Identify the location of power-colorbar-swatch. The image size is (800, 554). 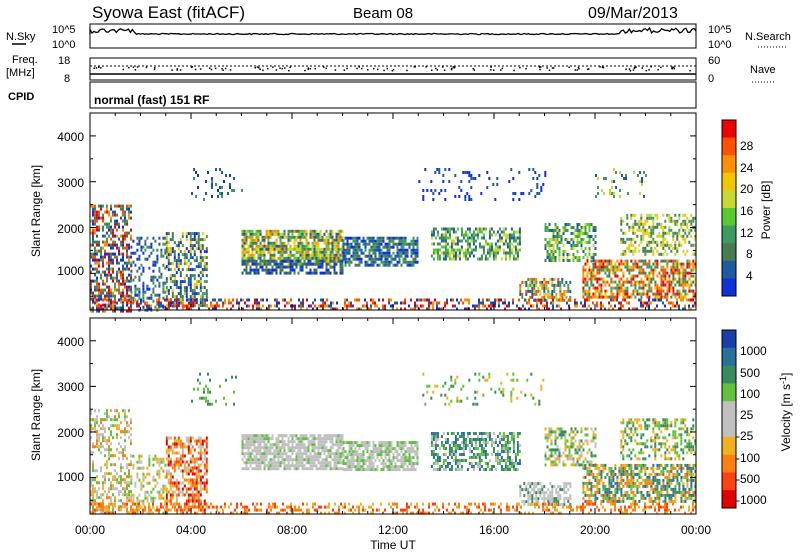
(729, 181).